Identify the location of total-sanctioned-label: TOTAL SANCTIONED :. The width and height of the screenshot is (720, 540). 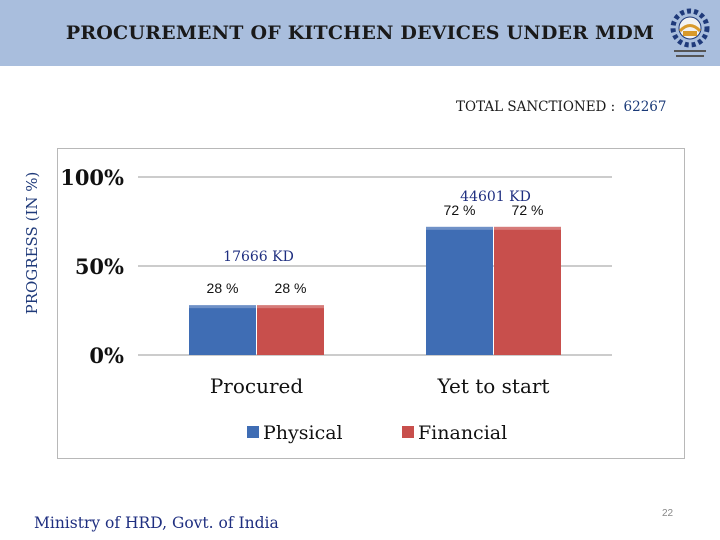
(536, 107).